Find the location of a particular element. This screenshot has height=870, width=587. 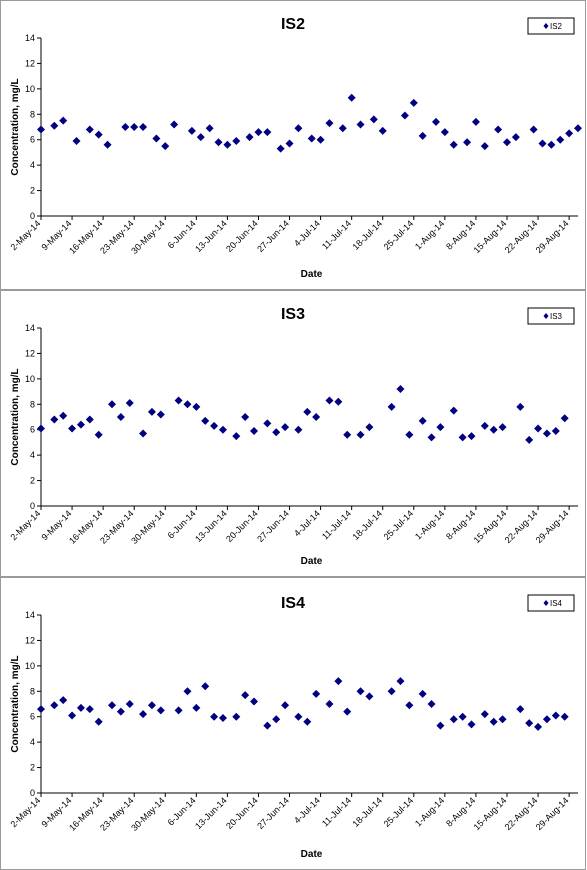

x-tick-label: 2-May-14 is located at coordinates (25, 235).